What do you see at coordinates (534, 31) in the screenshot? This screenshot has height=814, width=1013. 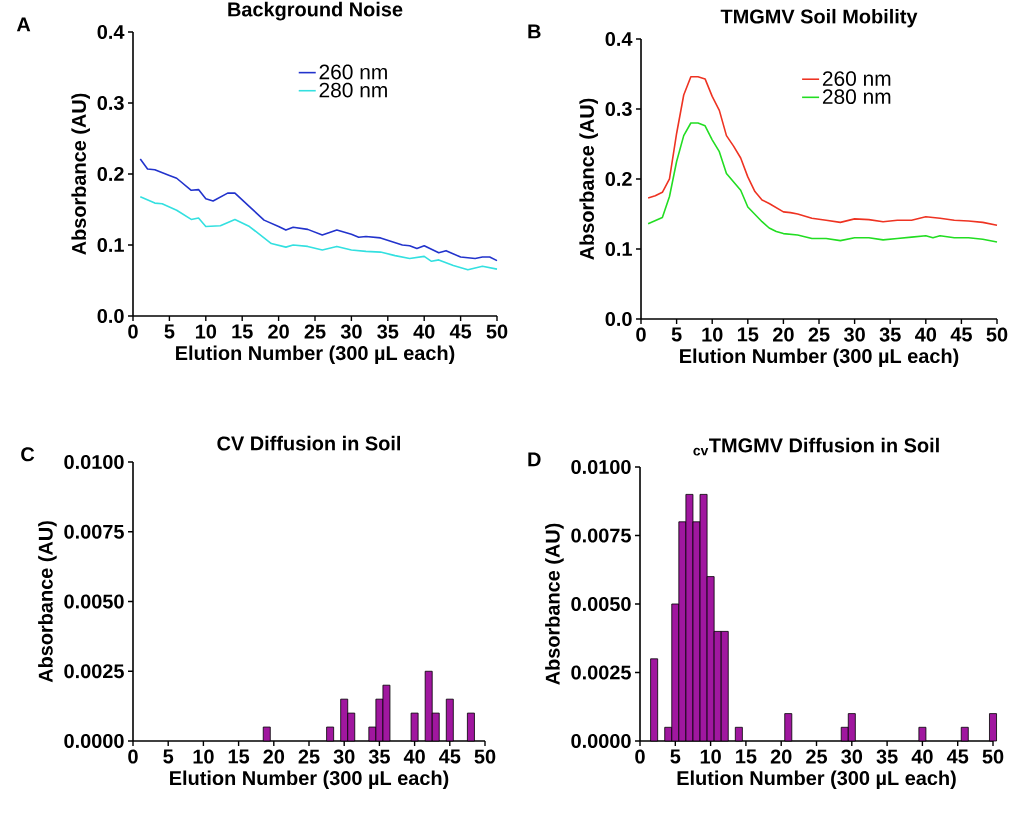 I see `text: B` at bounding box center [534, 31].